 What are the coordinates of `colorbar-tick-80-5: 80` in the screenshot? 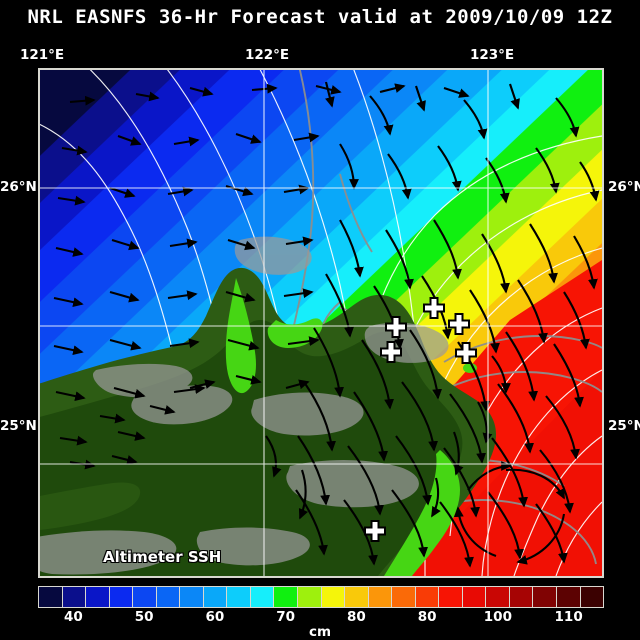 It's located at (427, 617).